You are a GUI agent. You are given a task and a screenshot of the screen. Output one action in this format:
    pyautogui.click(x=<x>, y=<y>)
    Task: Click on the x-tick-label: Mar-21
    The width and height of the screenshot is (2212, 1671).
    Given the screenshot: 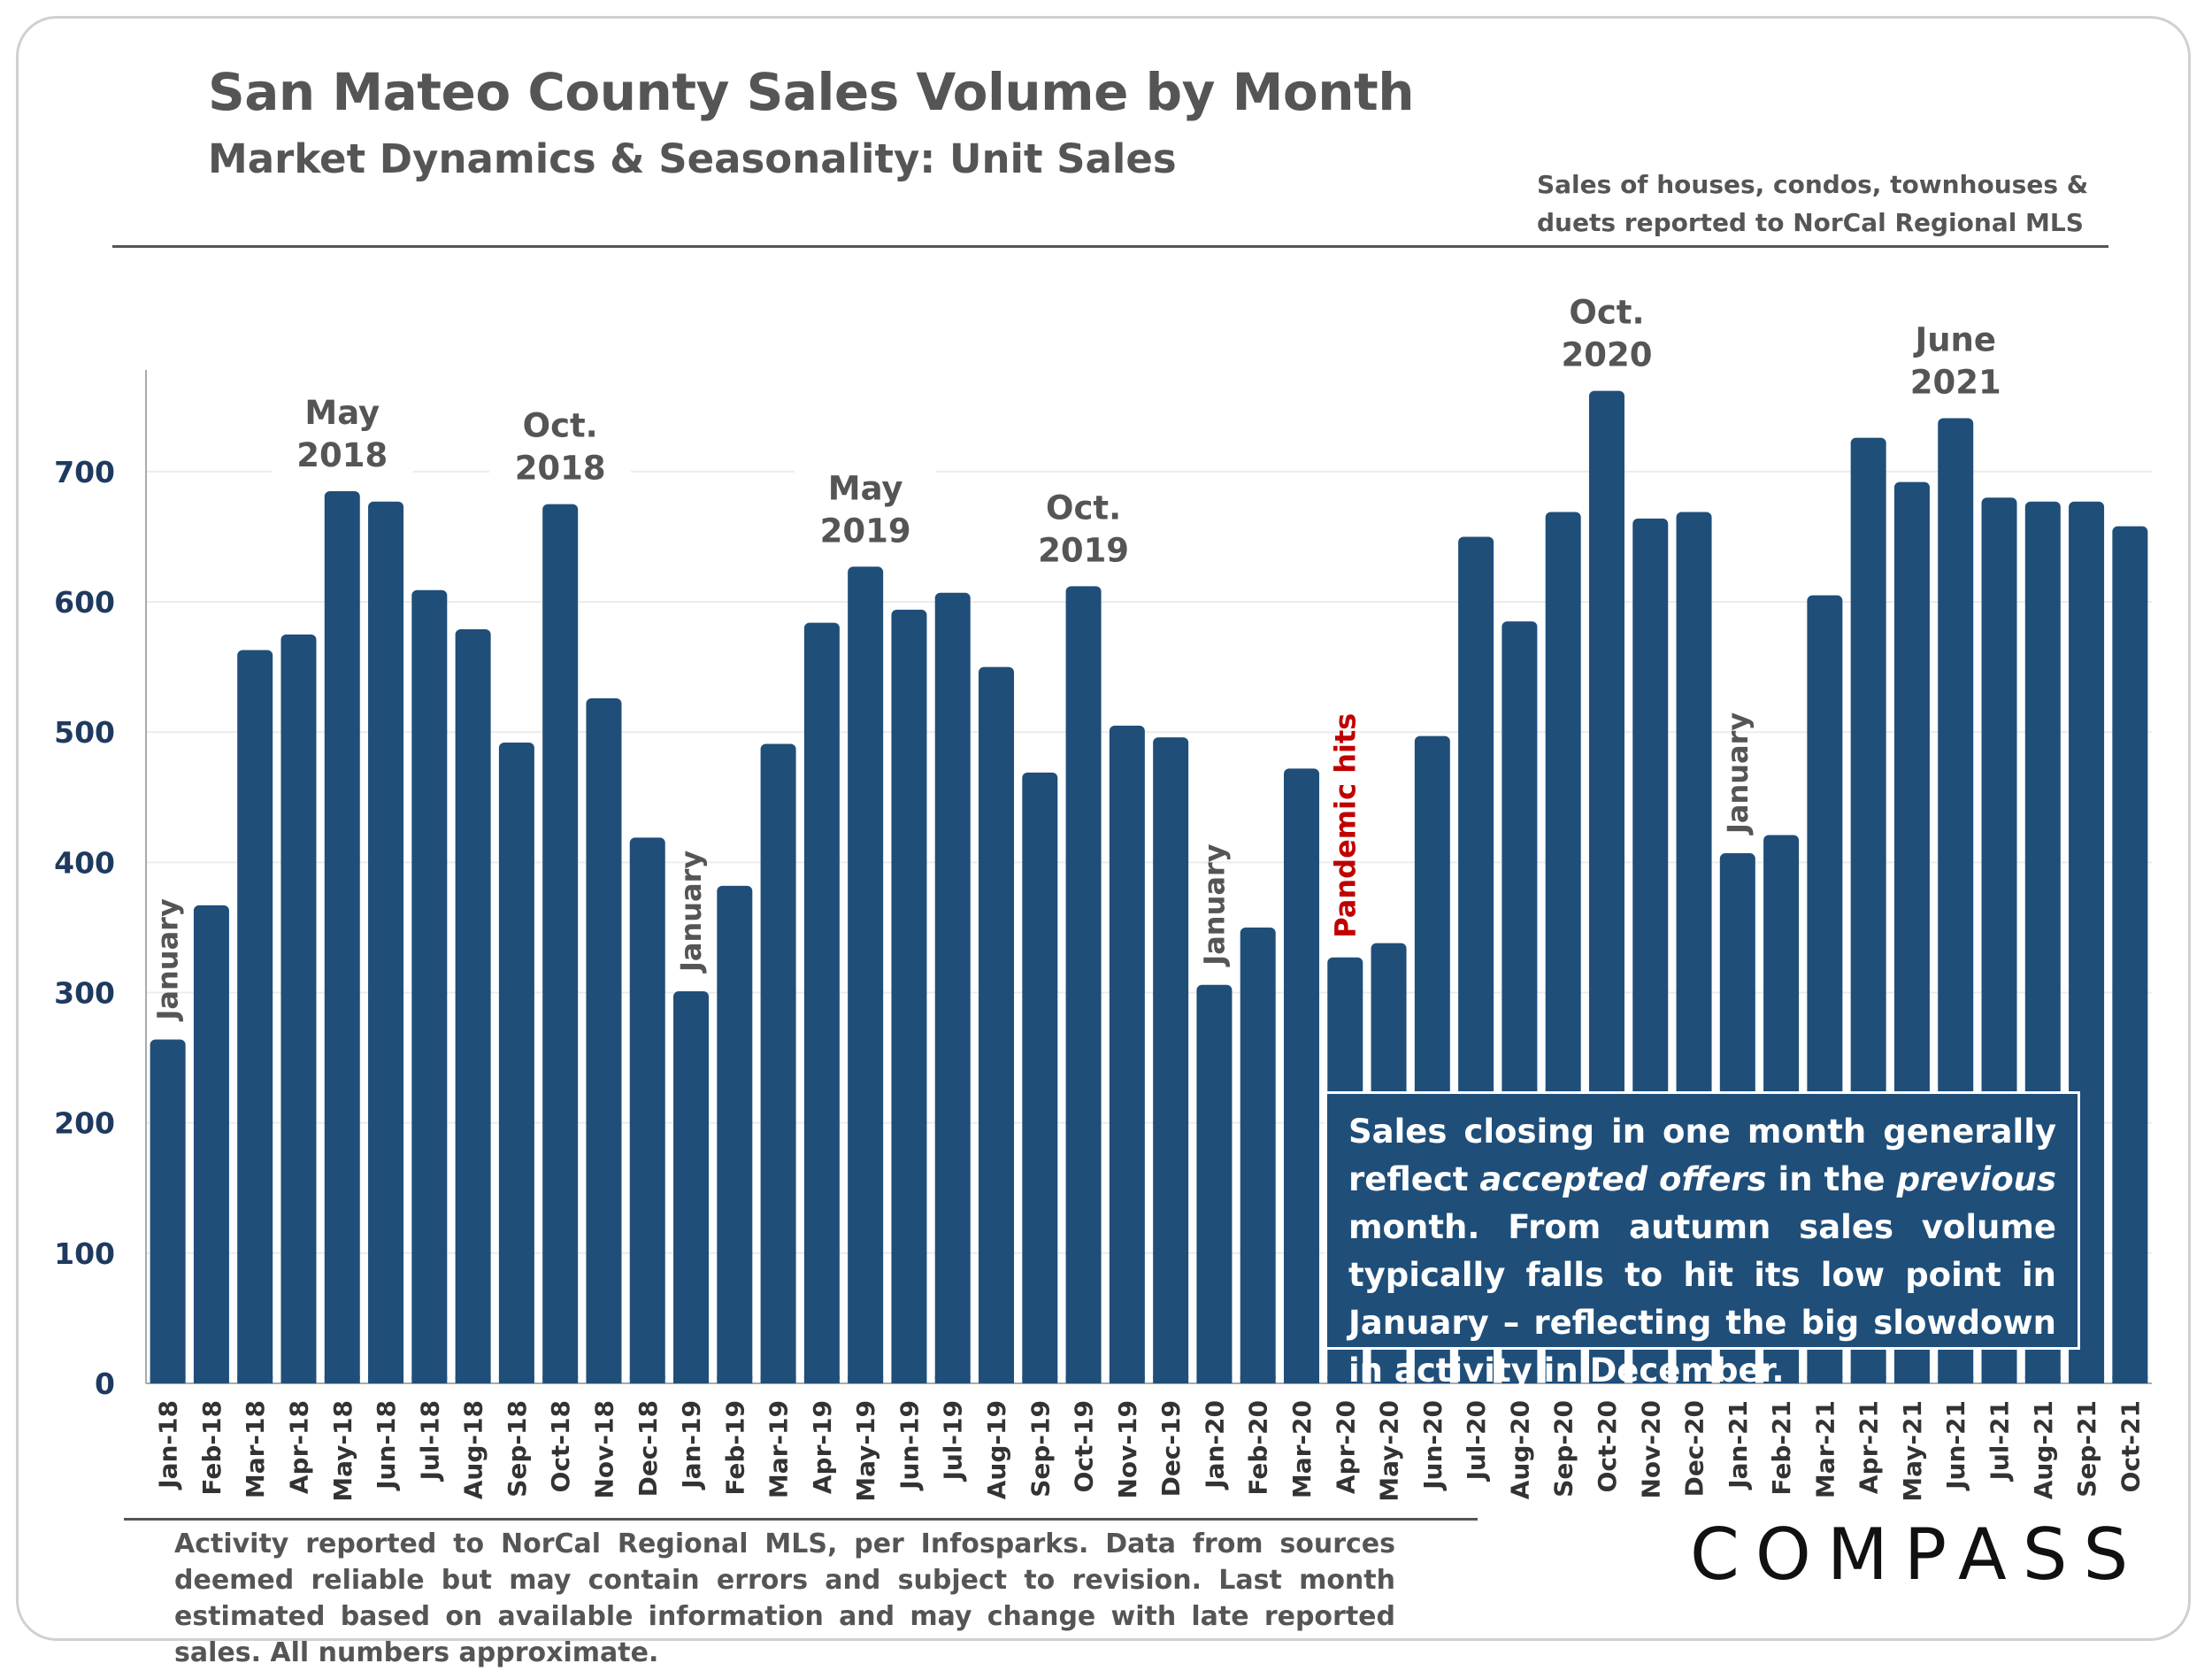 What is the action you would take?
    pyautogui.click(x=1825, y=1449)
    